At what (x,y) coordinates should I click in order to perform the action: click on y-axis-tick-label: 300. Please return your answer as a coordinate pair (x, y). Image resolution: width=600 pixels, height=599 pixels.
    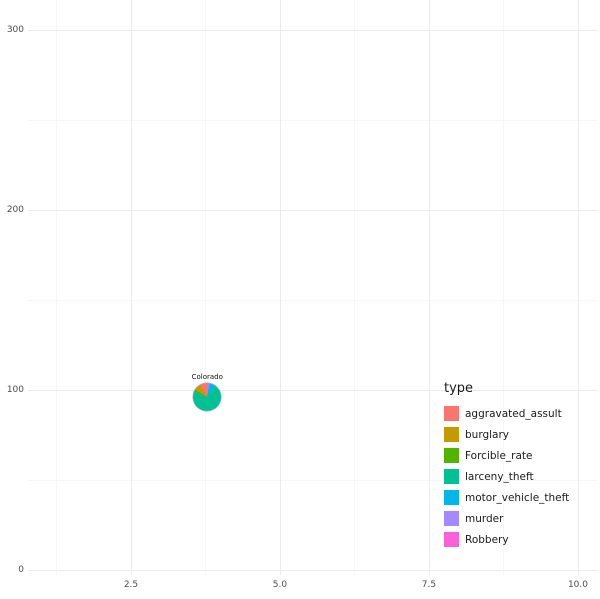
    Looking at the image, I should click on (15, 29).